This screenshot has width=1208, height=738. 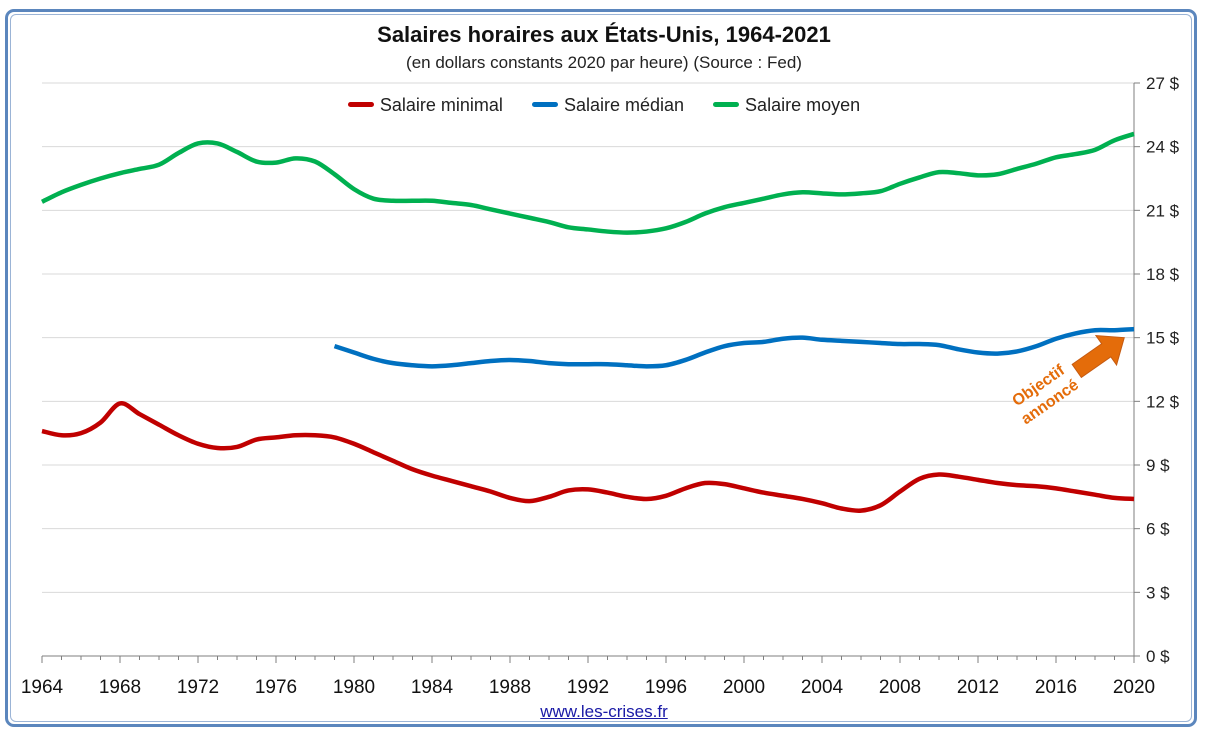 What do you see at coordinates (544, 104) in the screenshot?
I see `legend-swatch-salaire-median` at bounding box center [544, 104].